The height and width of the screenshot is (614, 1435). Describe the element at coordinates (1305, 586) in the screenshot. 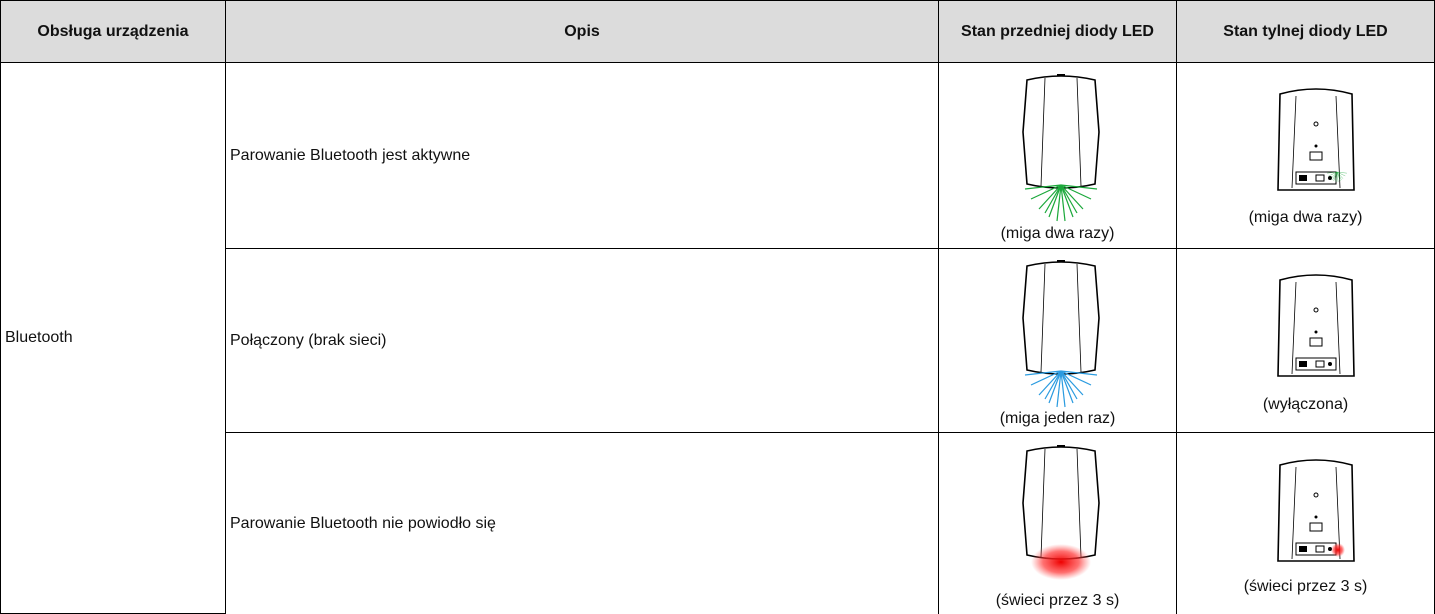

I see `rear-caption: (świeci przez 3 s)` at that location.